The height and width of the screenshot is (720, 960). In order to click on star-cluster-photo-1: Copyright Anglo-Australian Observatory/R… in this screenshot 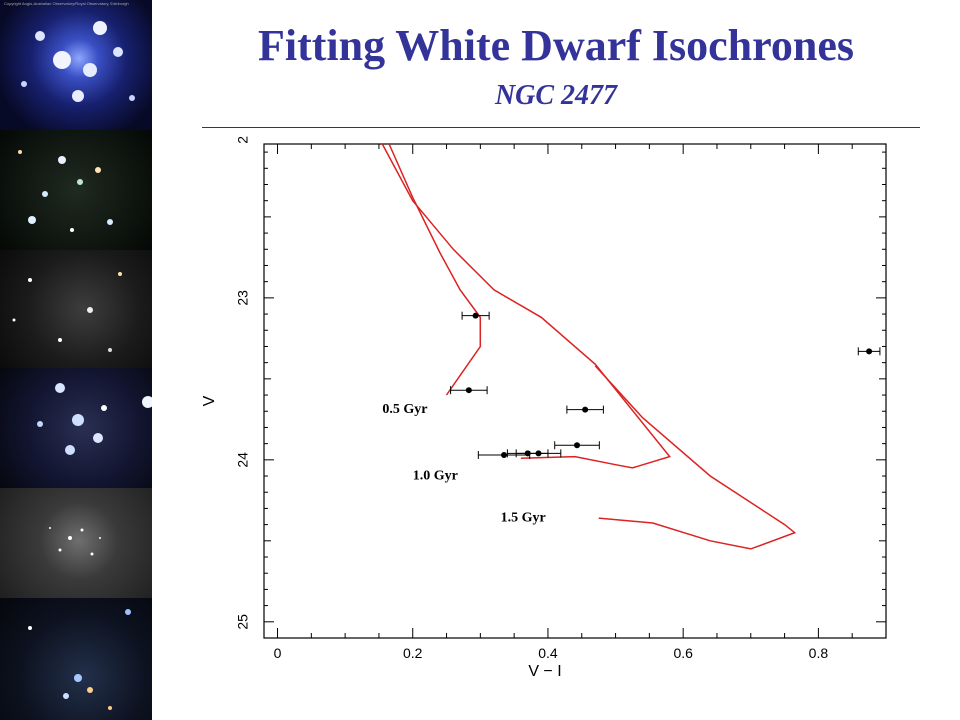, I will do `click(76, 65)`.